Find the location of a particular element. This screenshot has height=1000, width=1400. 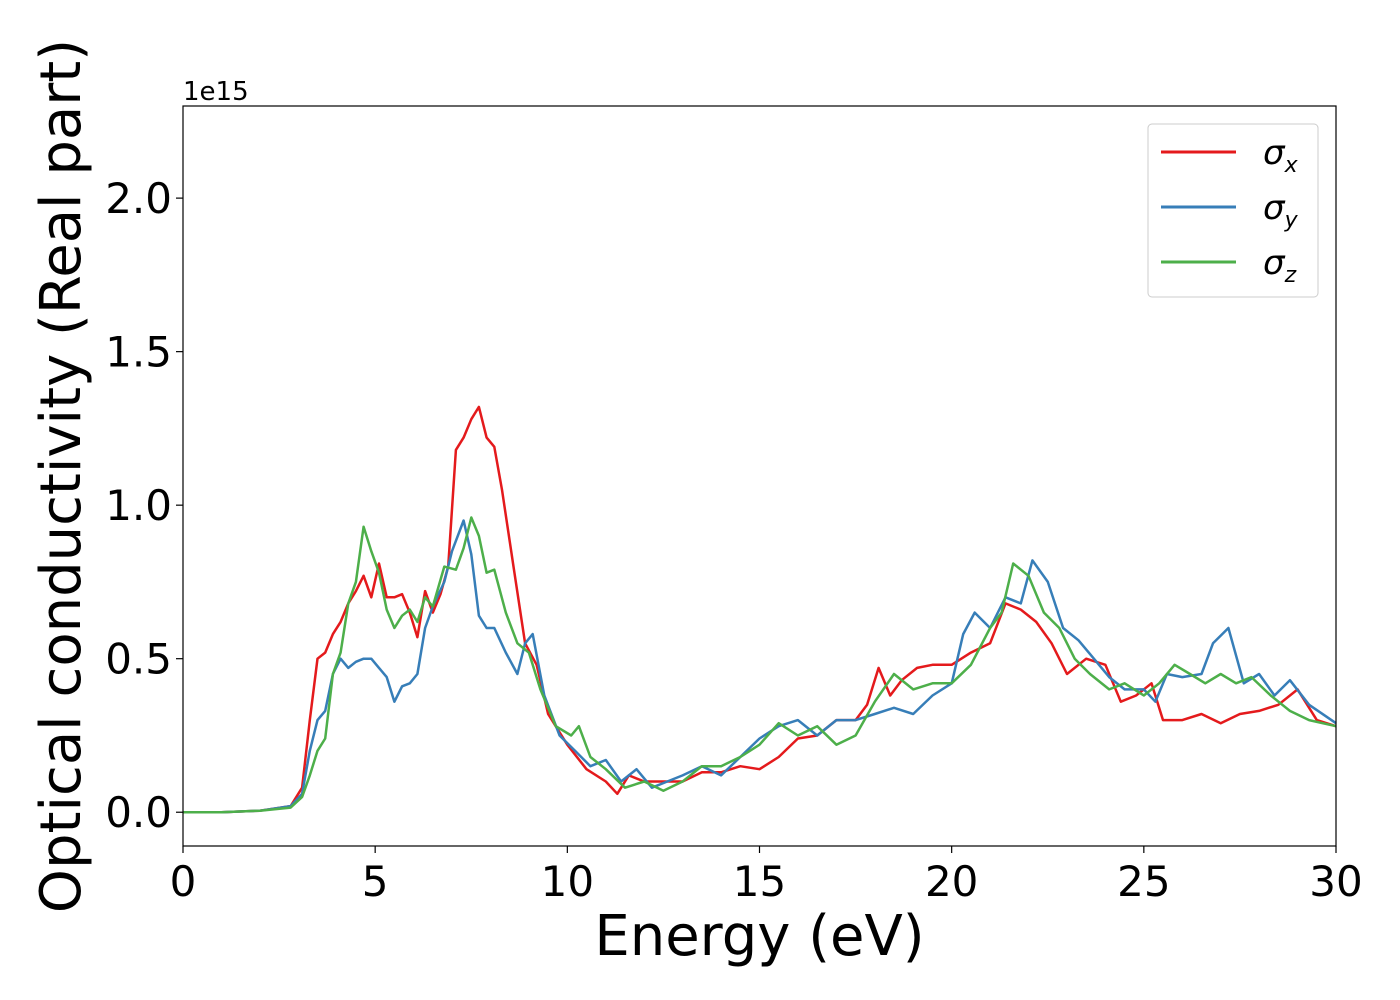

y-tick-label: 2.0 is located at coordinates (138, 198).